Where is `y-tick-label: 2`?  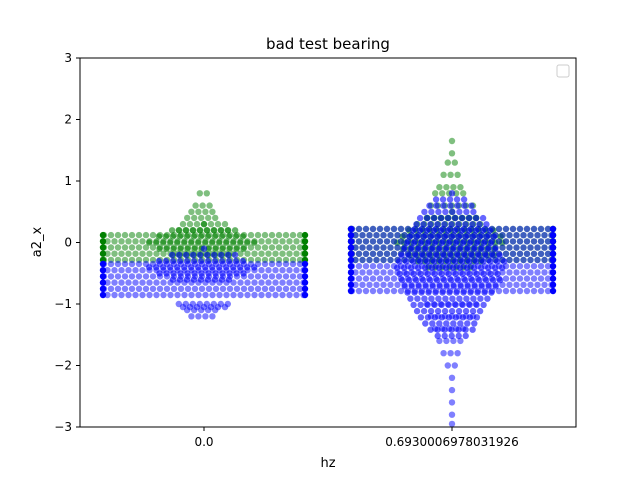
y-tick-label: 2 is located at coordinates (68, 120).